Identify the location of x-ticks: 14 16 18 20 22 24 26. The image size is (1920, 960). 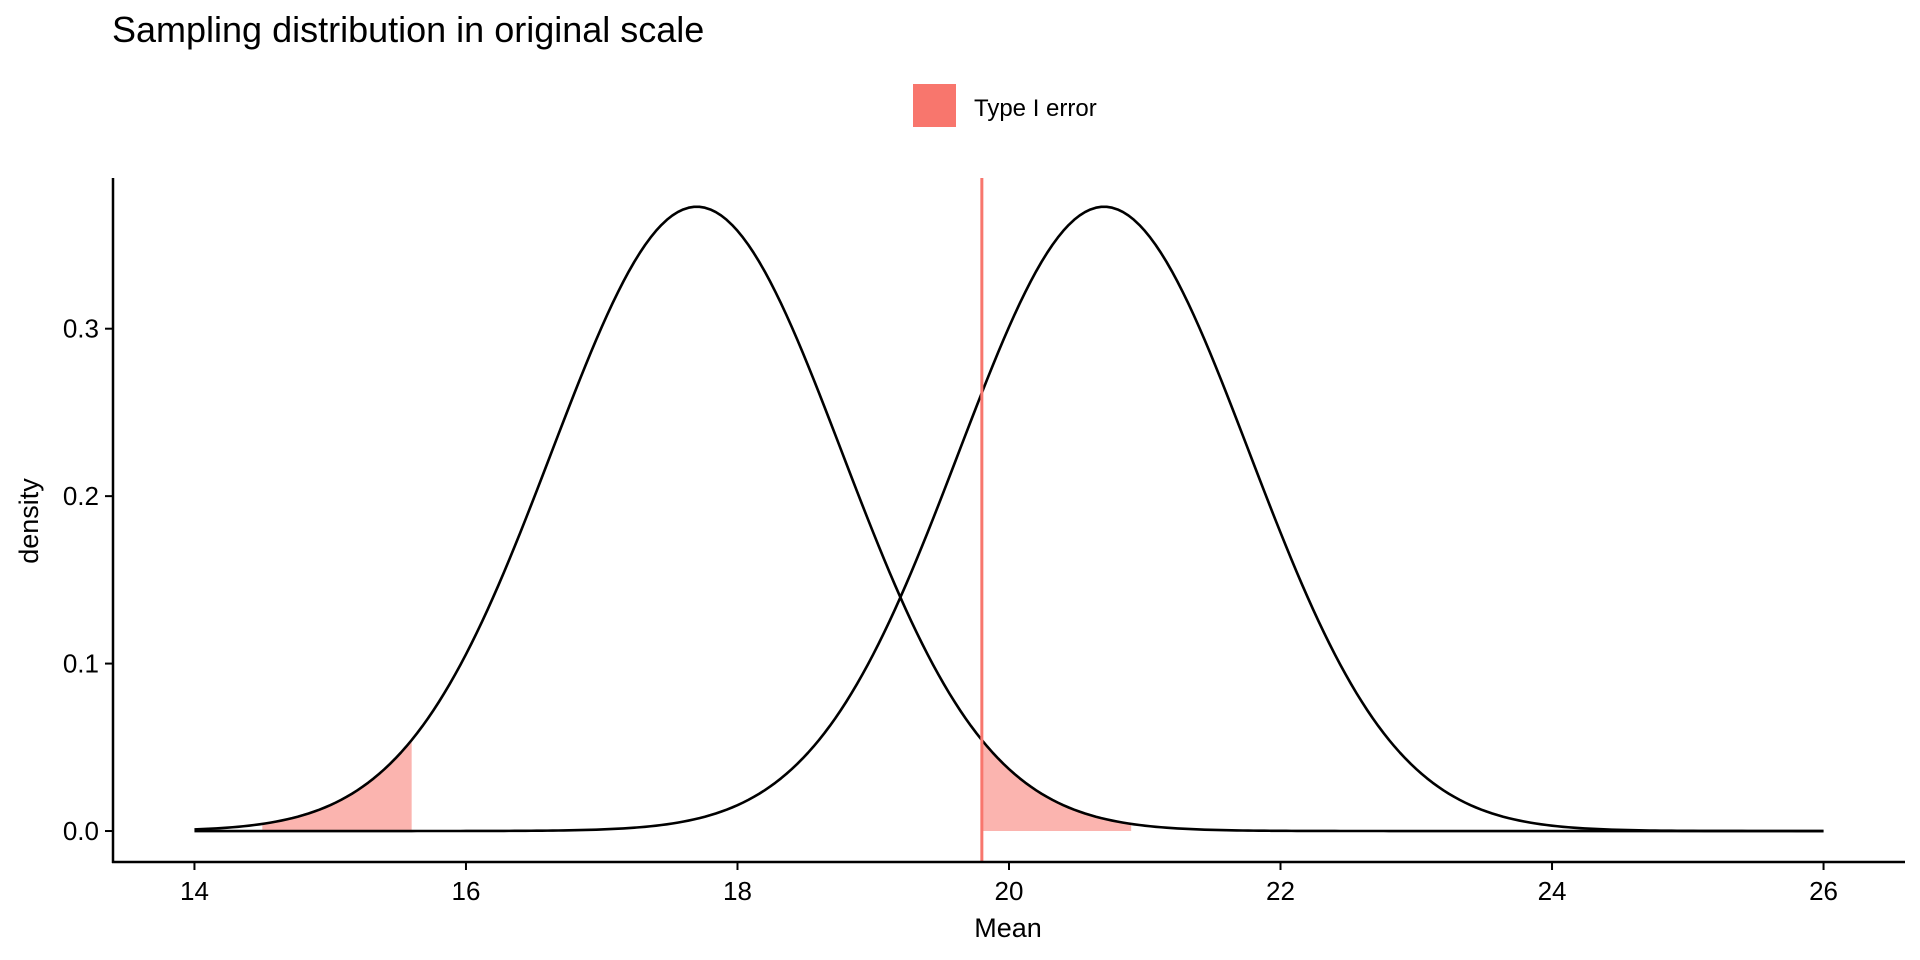
(1009, 884).